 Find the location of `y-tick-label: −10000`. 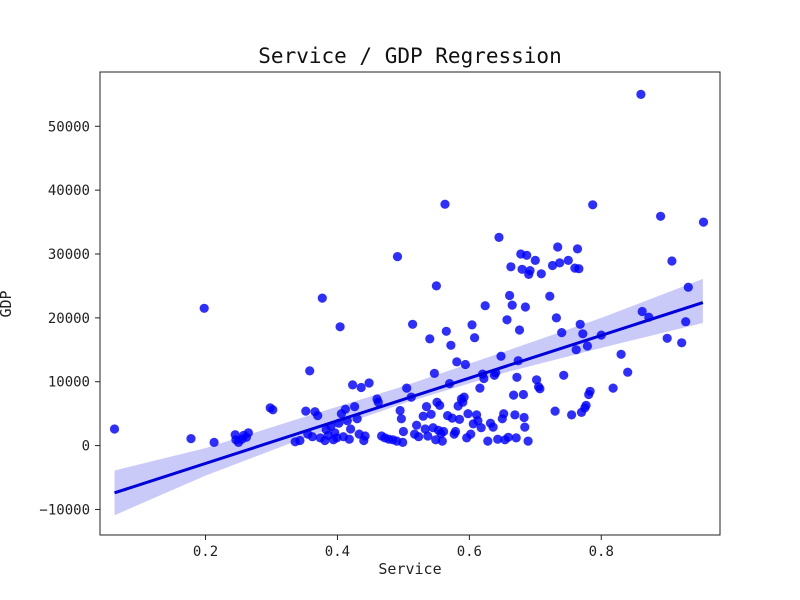

y-tick-label: −10000 is located at coordinates (64, 510).